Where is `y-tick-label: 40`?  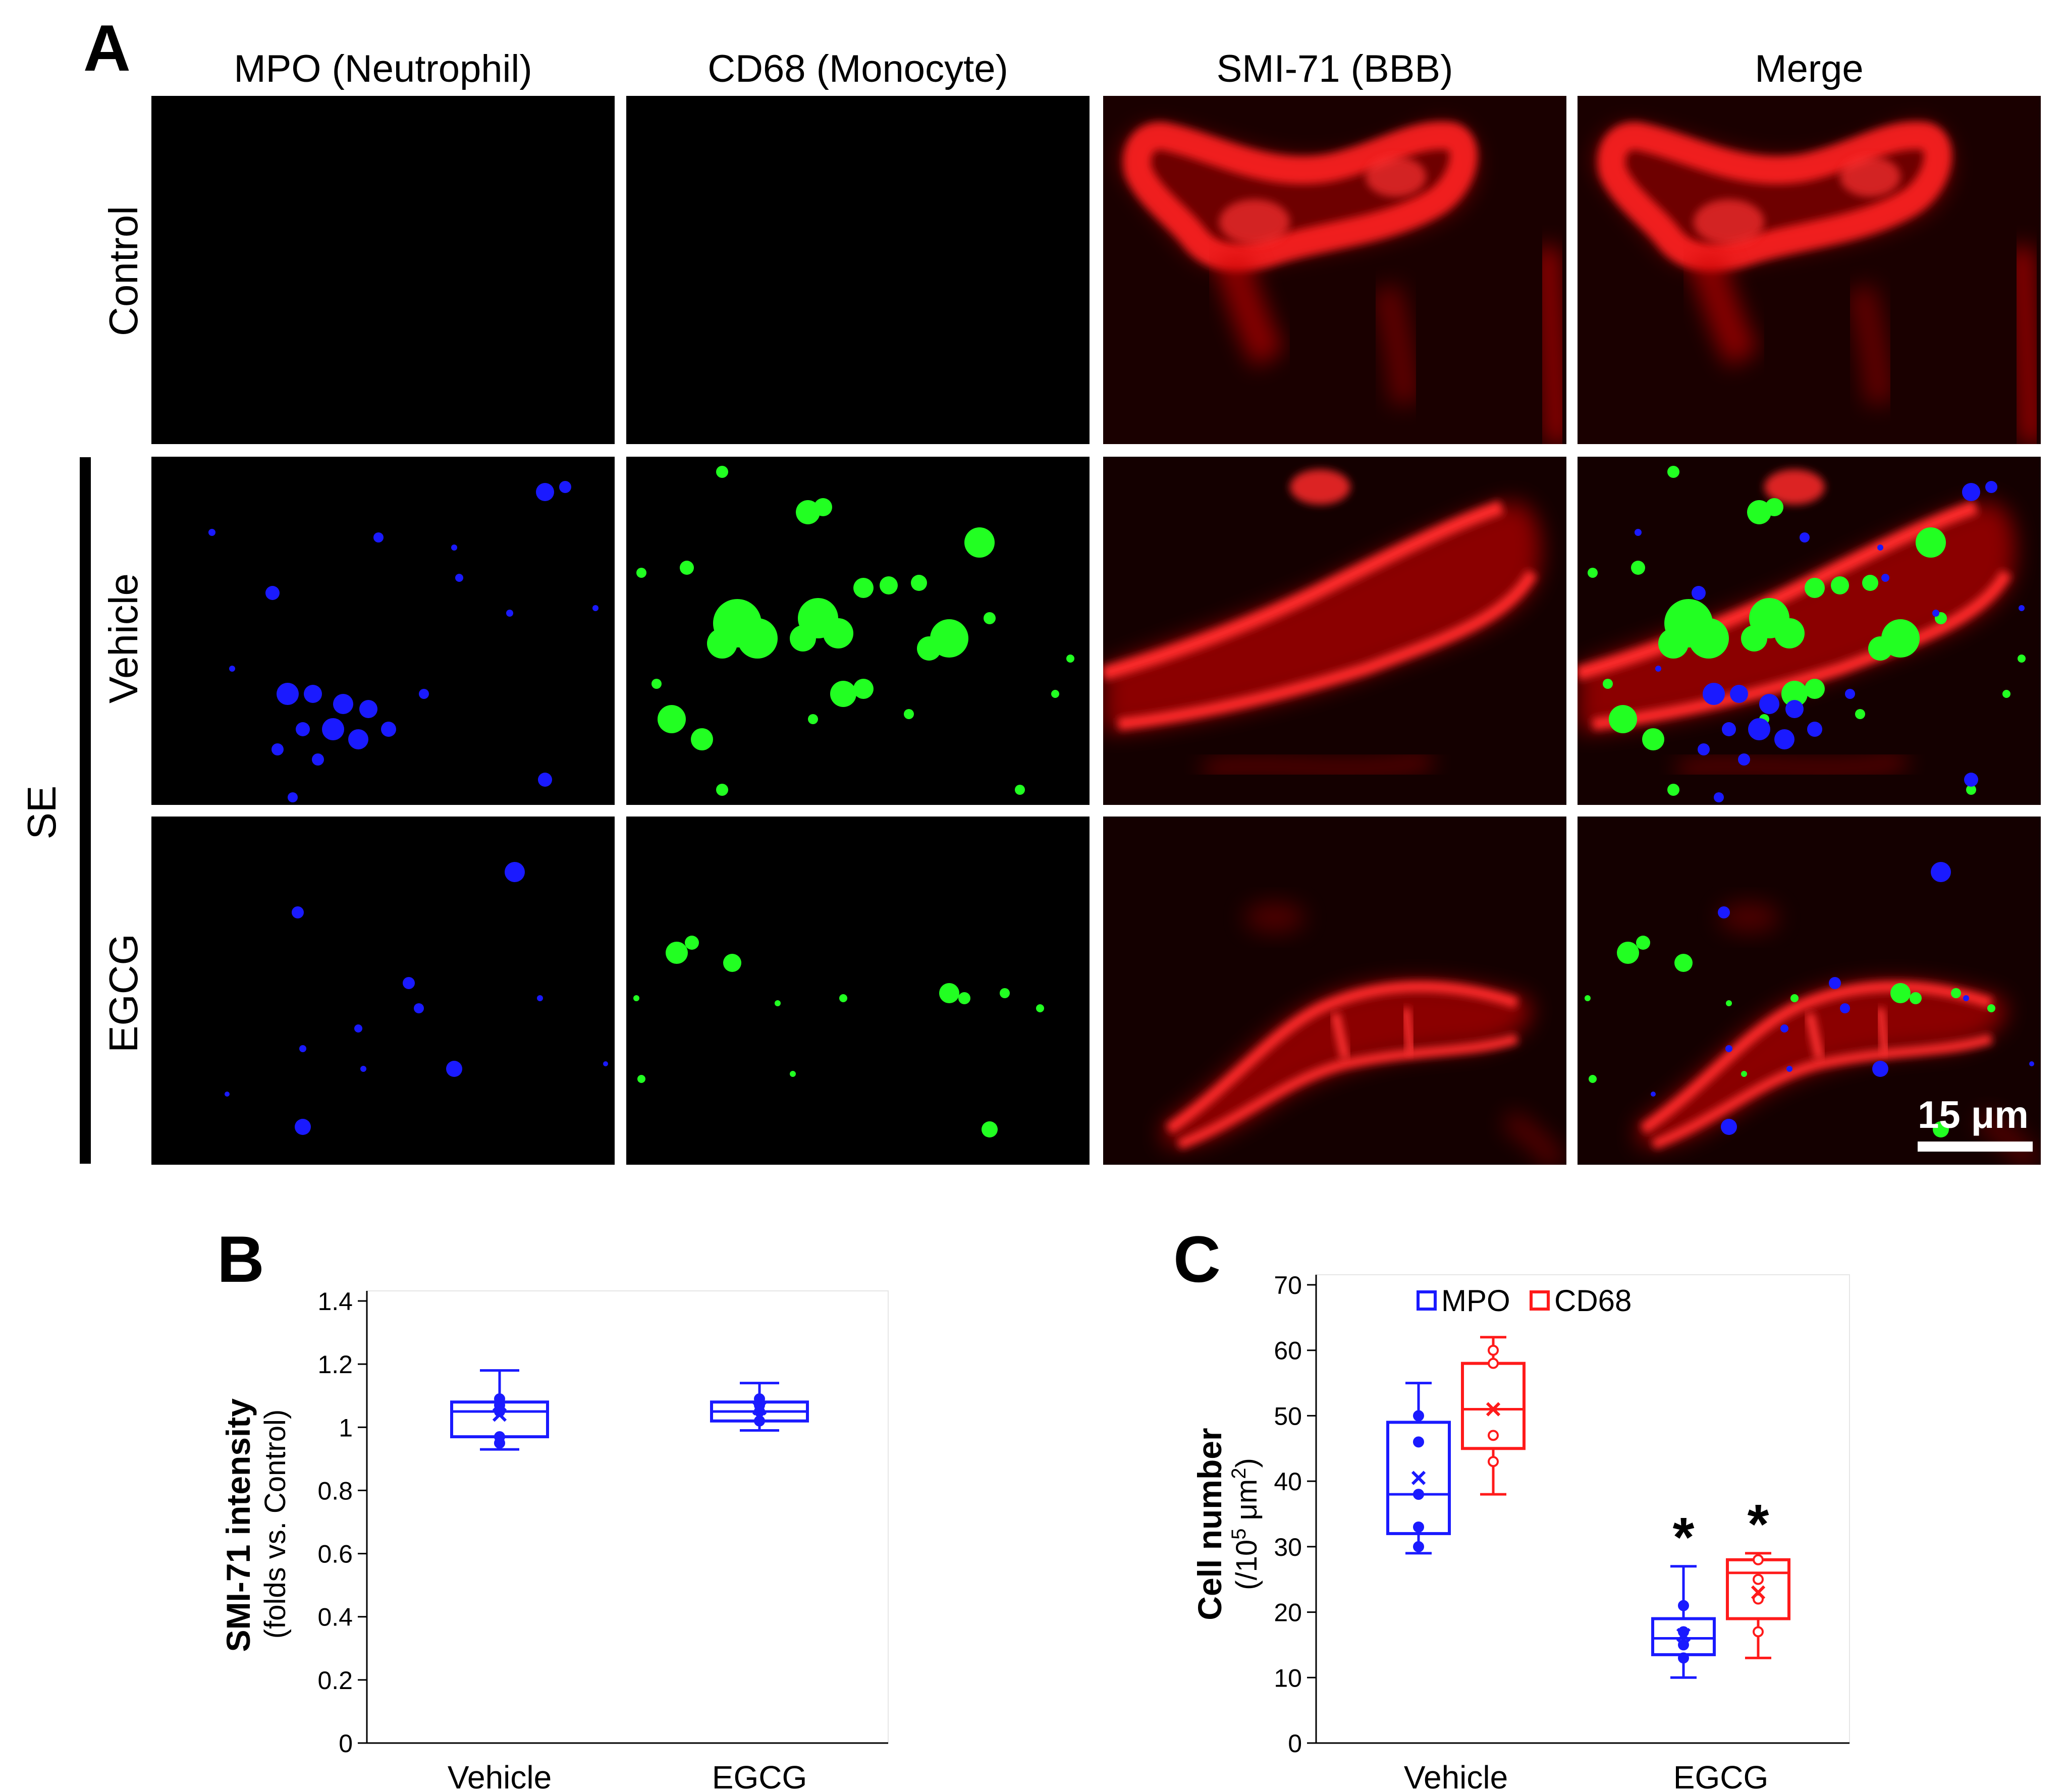 y-tick-label: 40 is located at coordinates (1288, 1482).